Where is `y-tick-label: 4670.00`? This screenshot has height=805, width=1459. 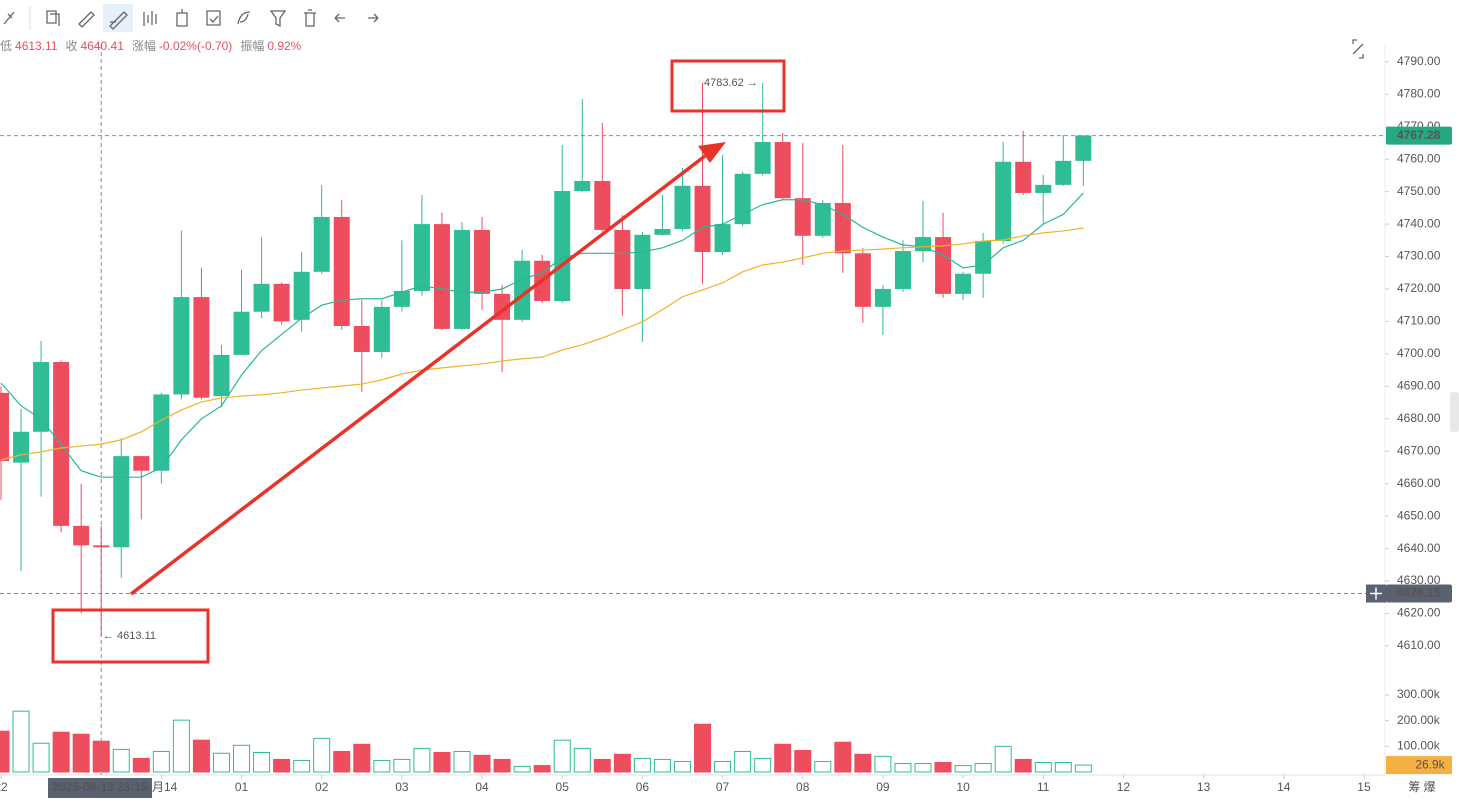 y-tick-label: 4670.00 is located at coordinates (1419, 450).